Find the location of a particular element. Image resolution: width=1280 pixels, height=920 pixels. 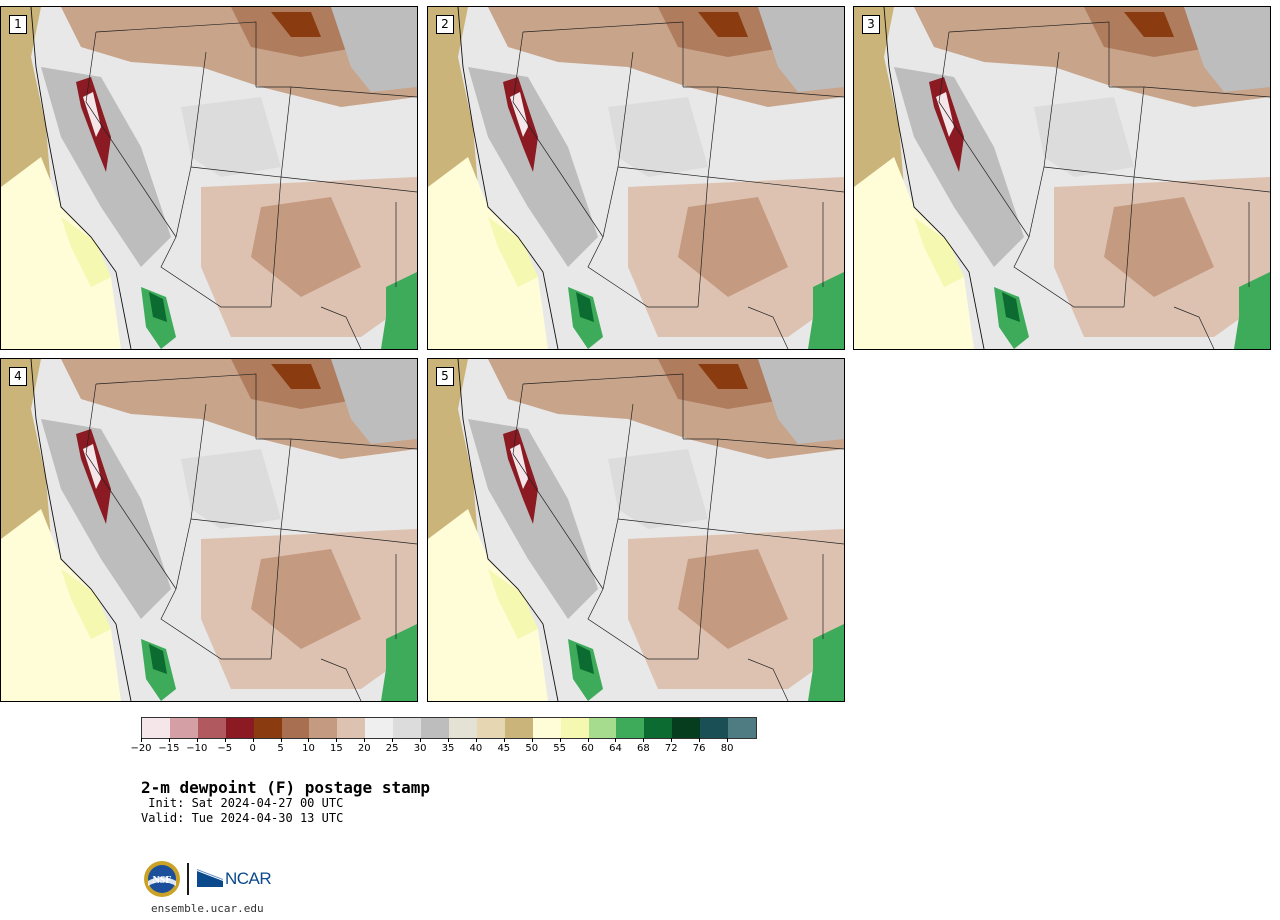

colorbar-tick-label: 45 is located at coordinates (504, 748).